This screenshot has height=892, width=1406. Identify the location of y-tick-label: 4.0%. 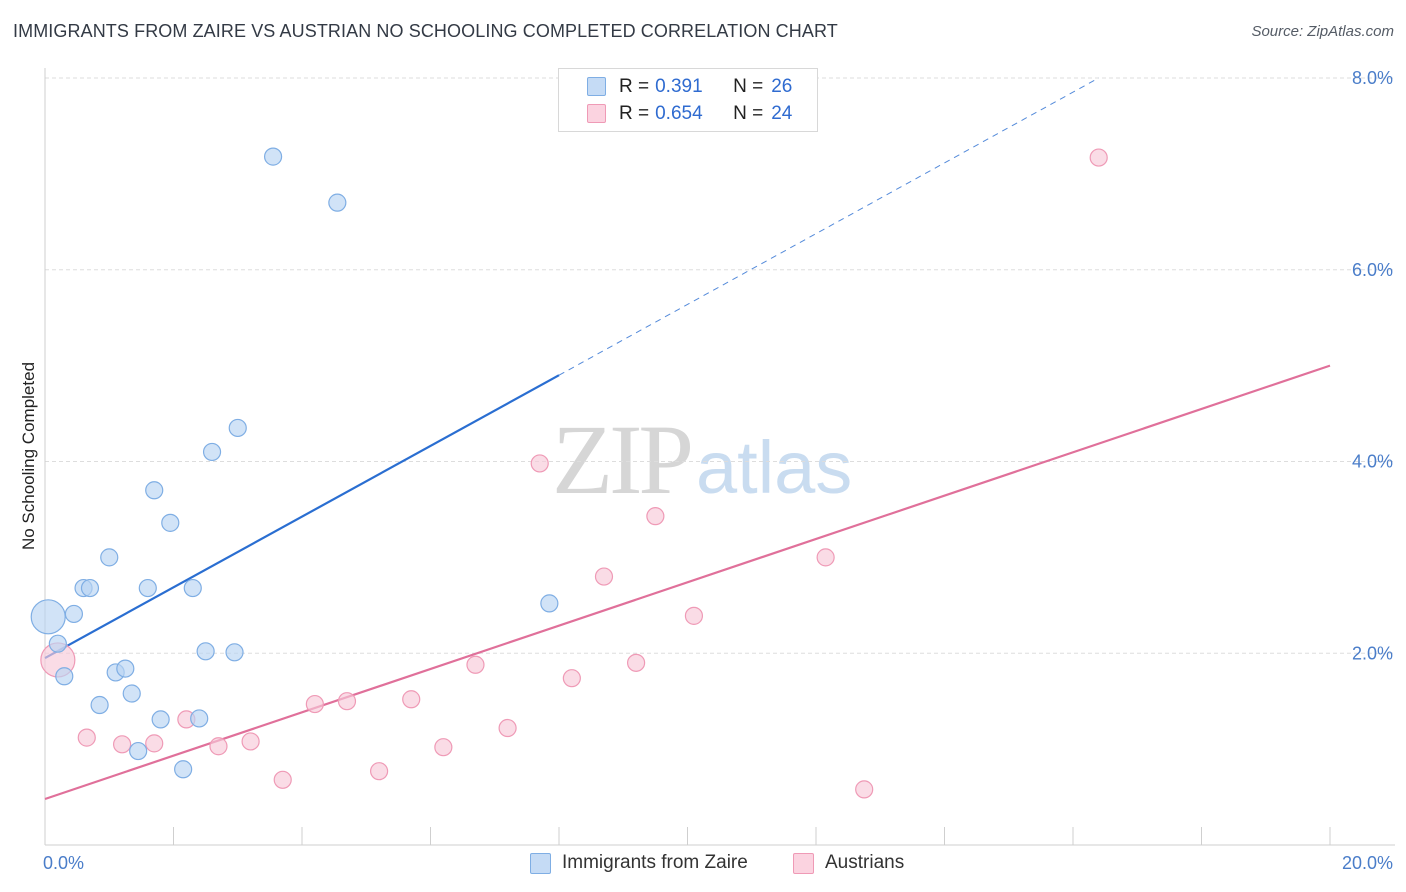
(1372, 462).